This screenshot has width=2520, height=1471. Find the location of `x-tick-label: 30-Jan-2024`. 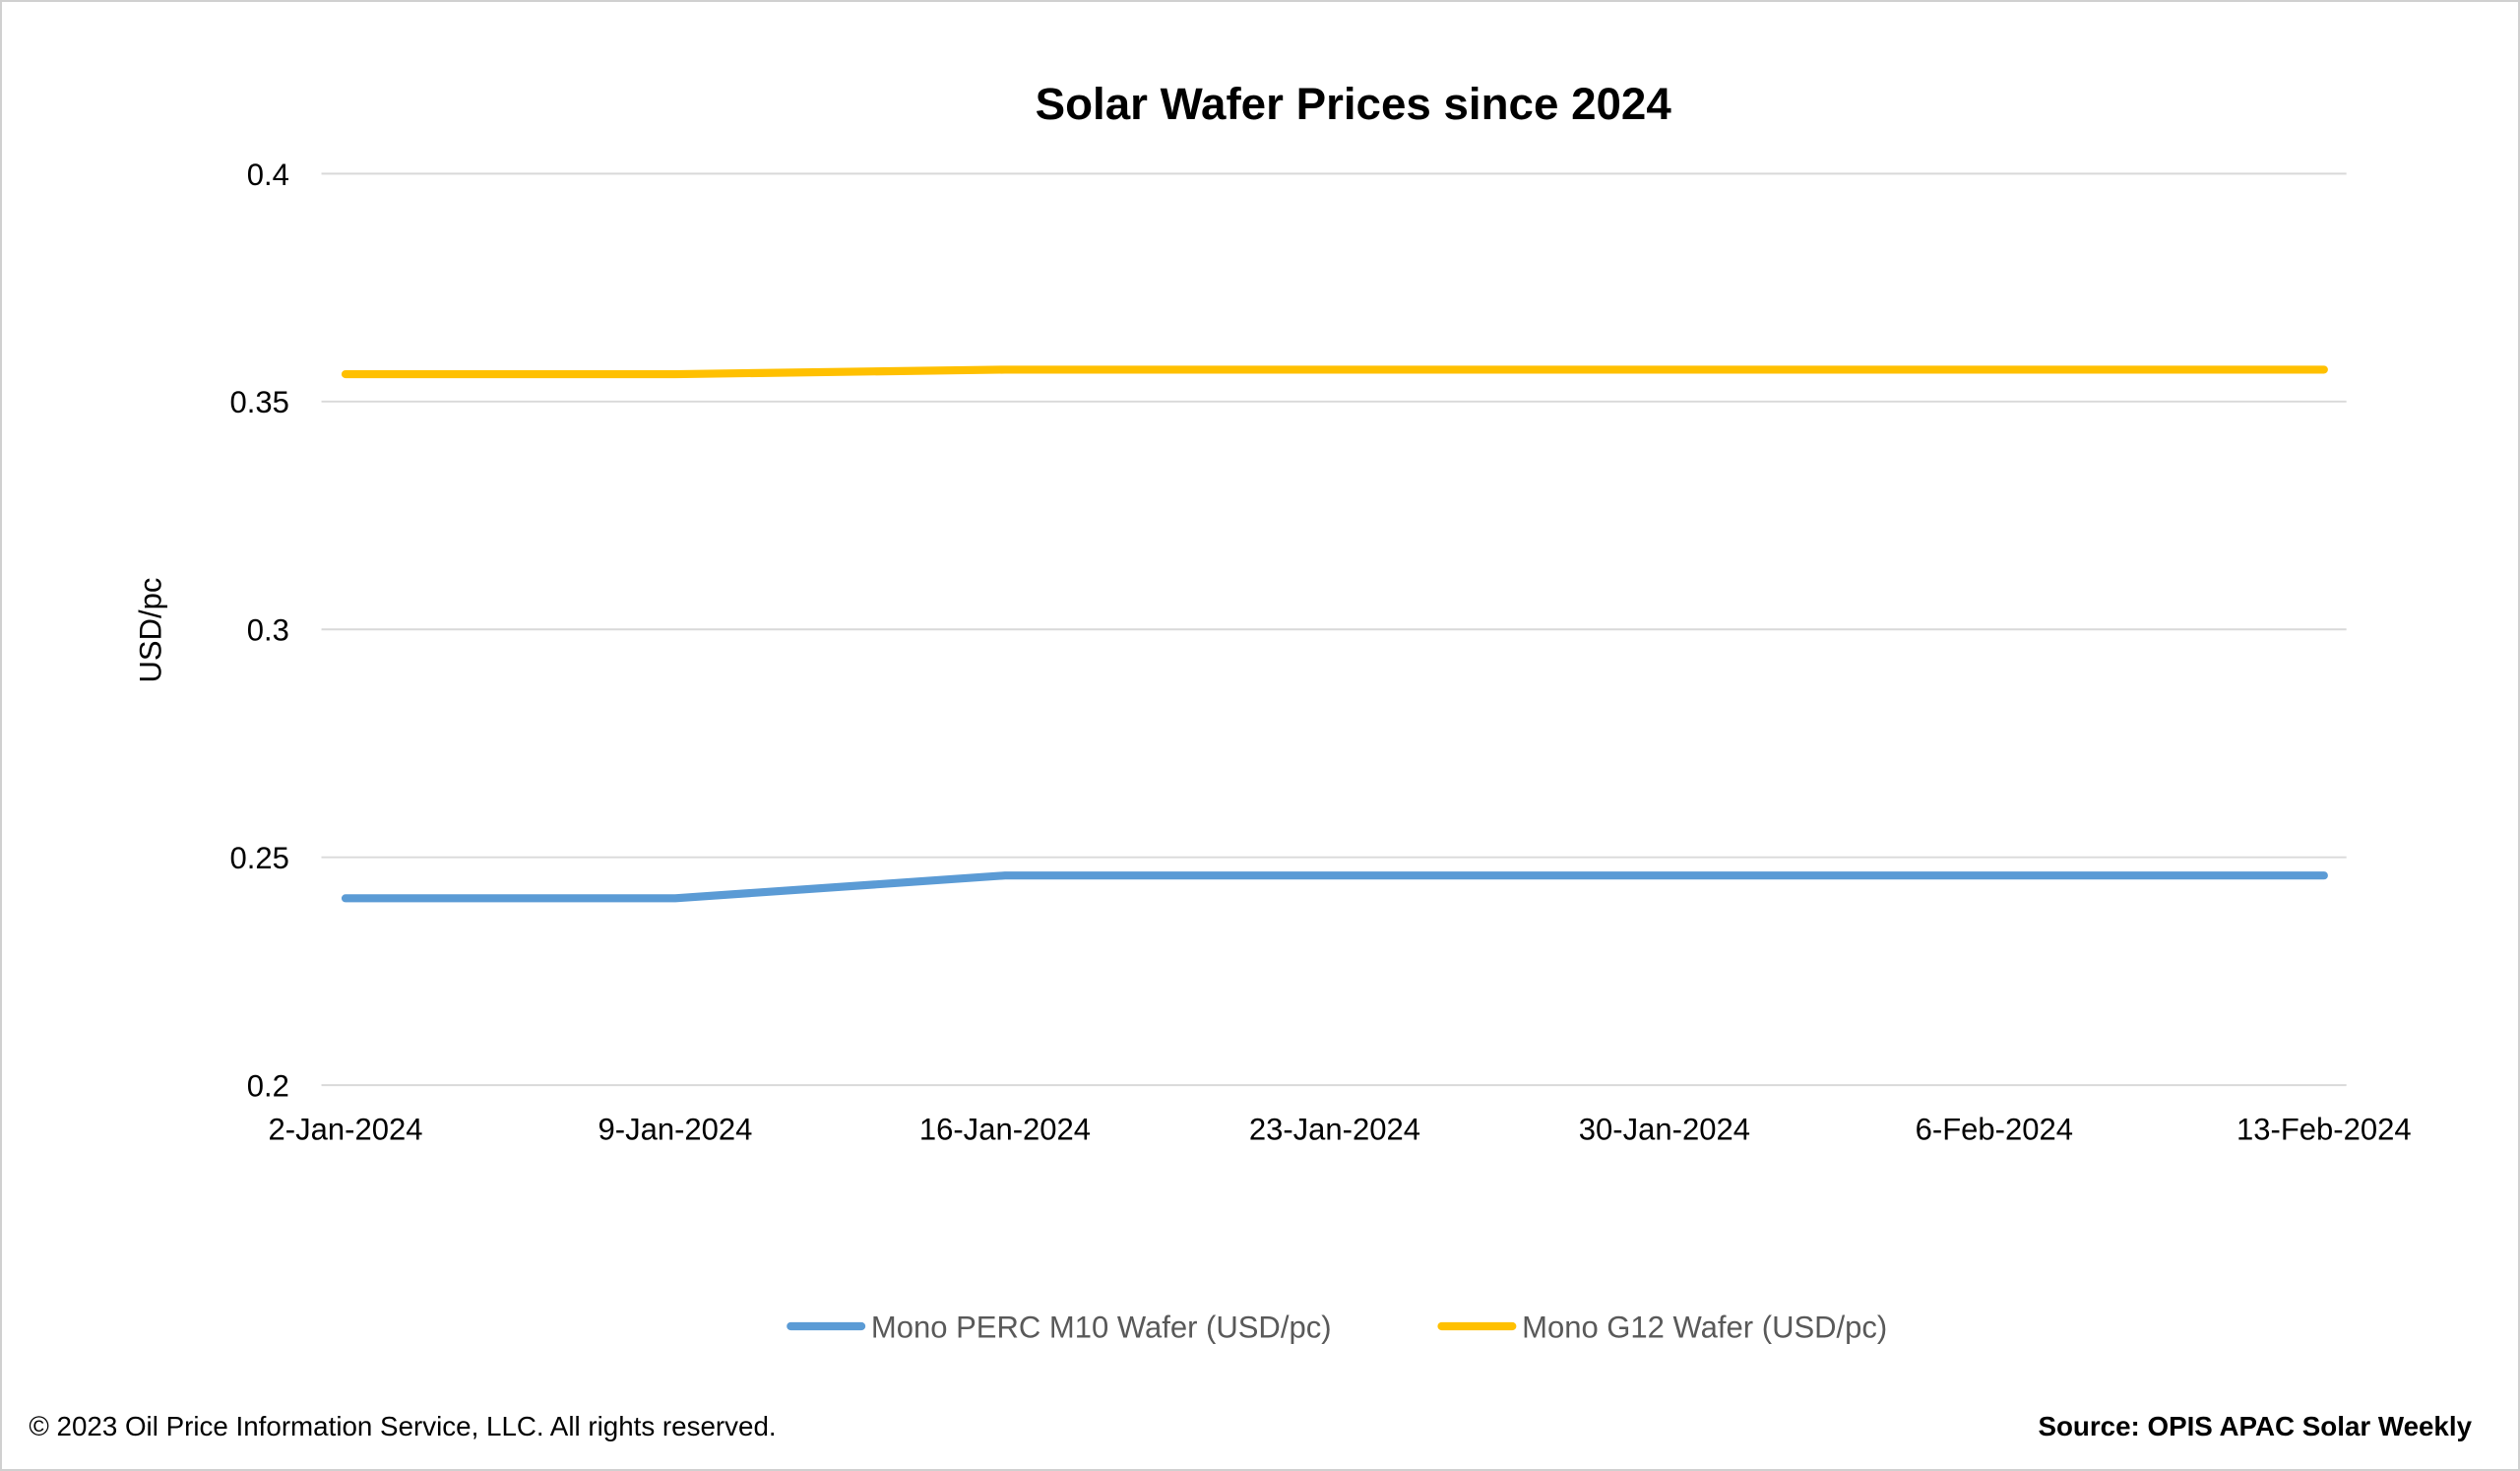

x-tick-label: 30-Jan-2024 is located at coordinates (1664, 1130).